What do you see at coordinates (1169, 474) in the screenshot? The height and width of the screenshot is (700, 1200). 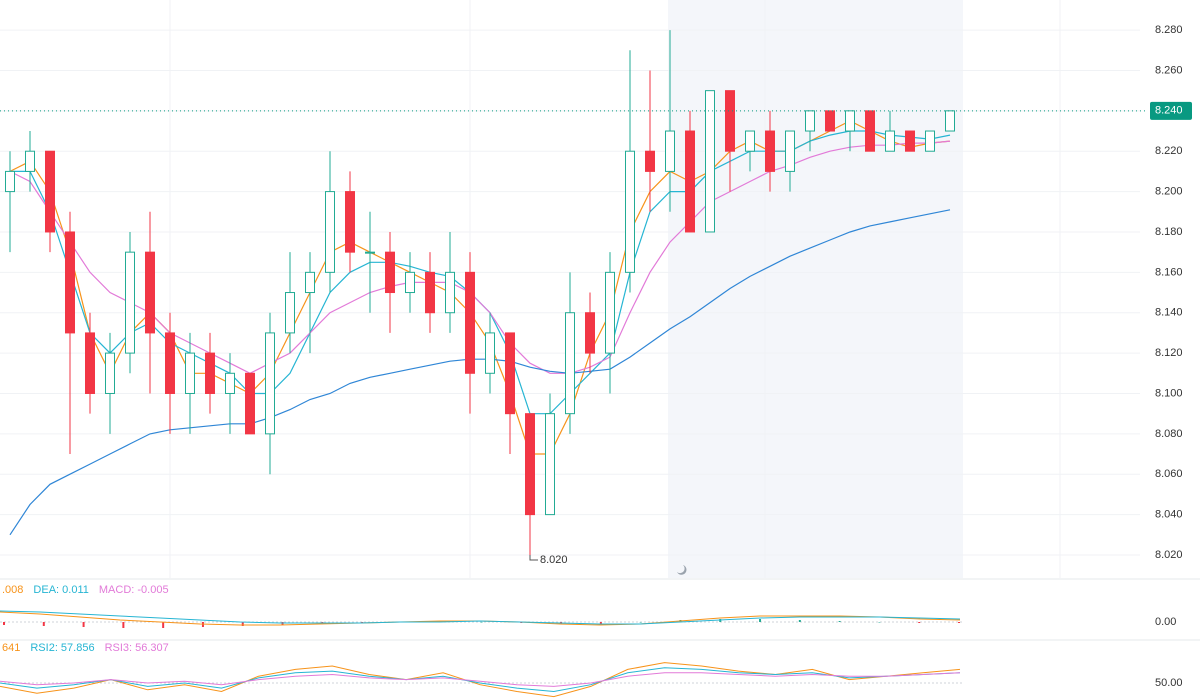 I see `y-tick-label: 8.060` at bounding box center [1169, 474].